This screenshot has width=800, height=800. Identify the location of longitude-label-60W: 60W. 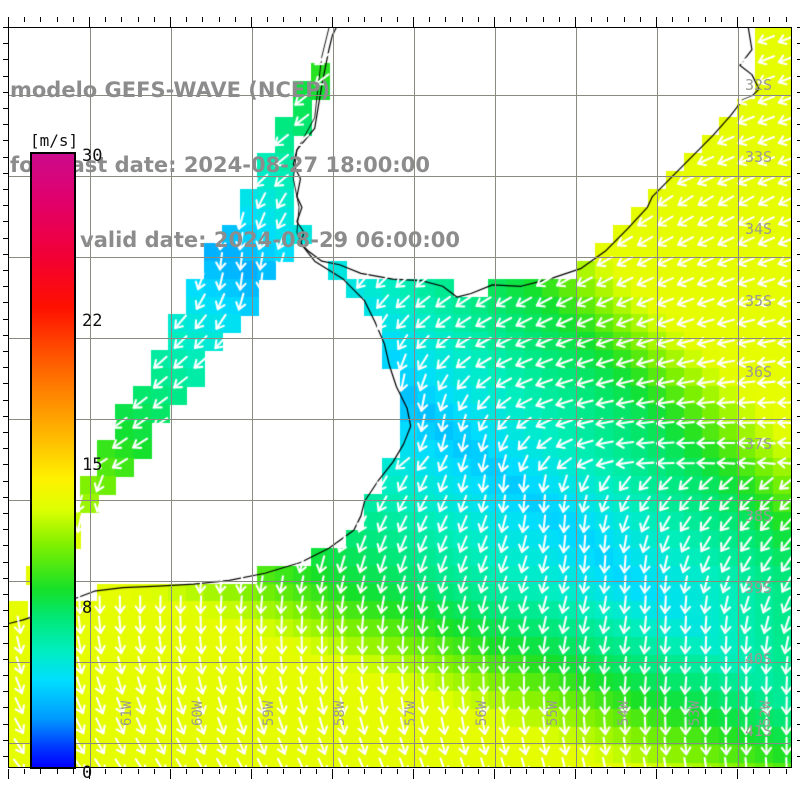
(197, 713).